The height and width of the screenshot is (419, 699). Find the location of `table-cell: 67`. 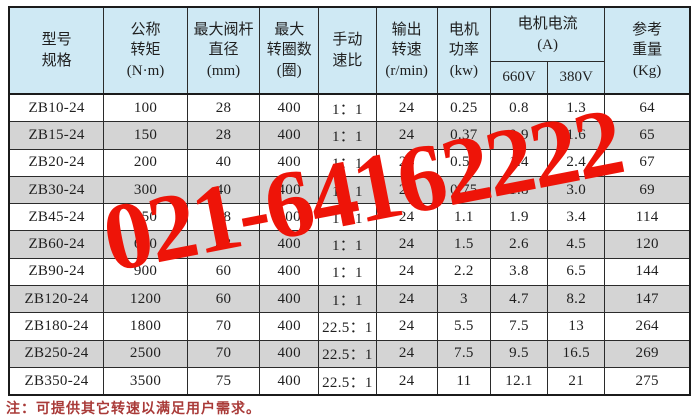

table-cell: 67 is located at coordinates (647, 162).